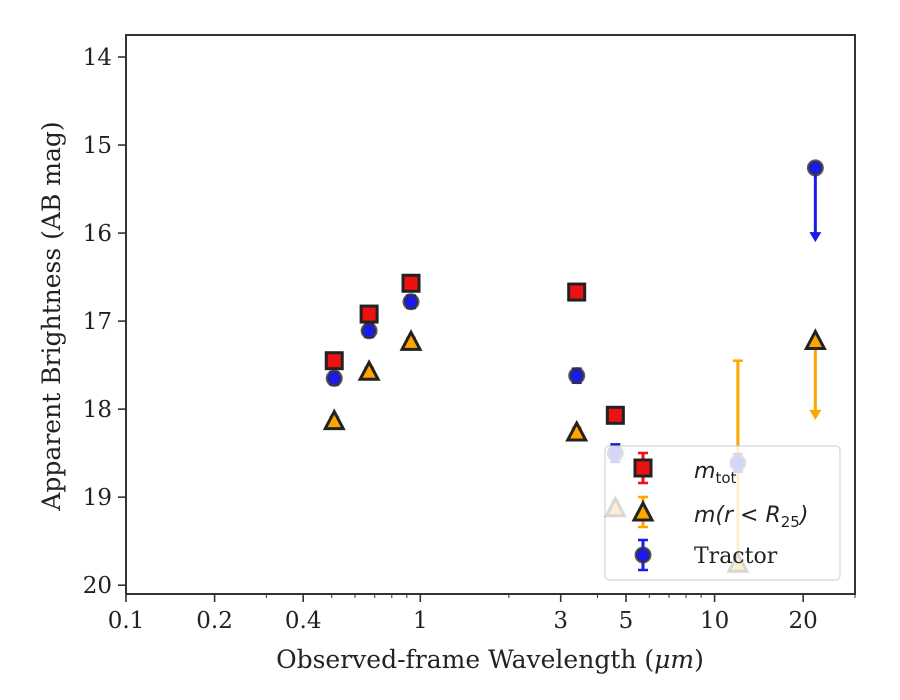 The image size is (900, 700). What do you see at coordinates (643, 468) in the screenshot?
I see `legend-marker-square` at bounding box center [643, 468].